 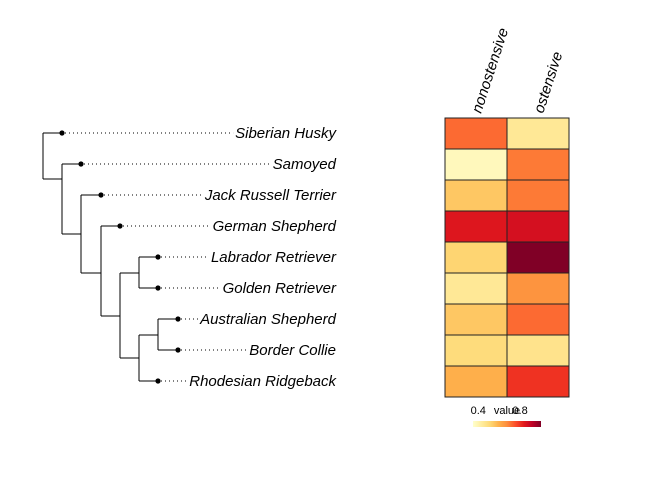 I want to click on legend-tick-label: 0.8, so click(x=519, y=411).